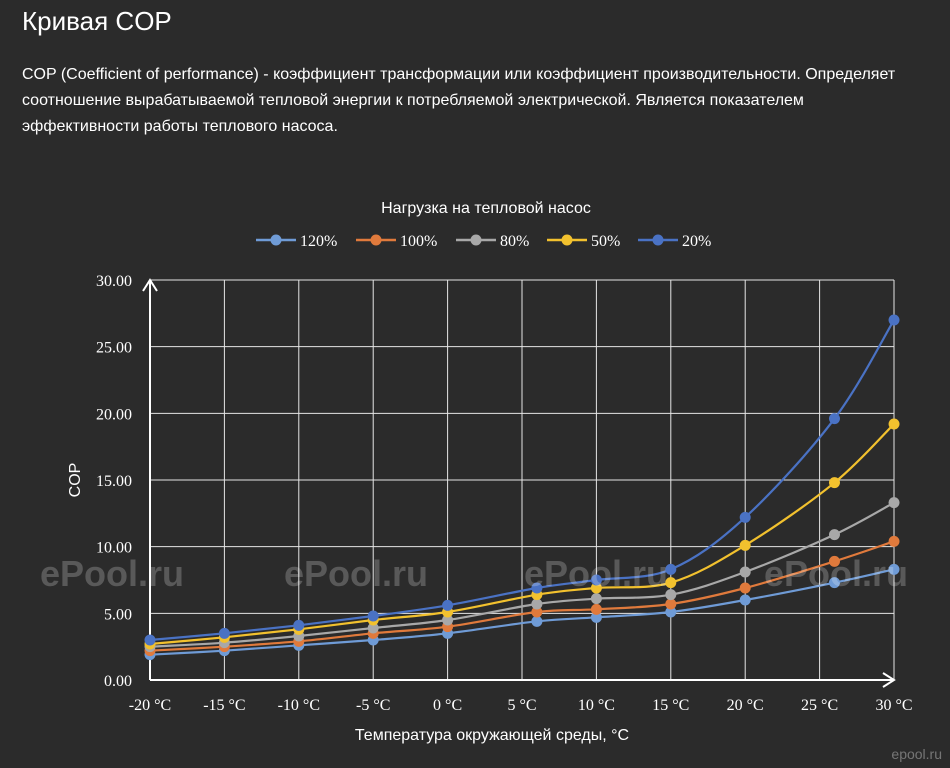  I want to click on legend-item: 20%, so click(674, 241).